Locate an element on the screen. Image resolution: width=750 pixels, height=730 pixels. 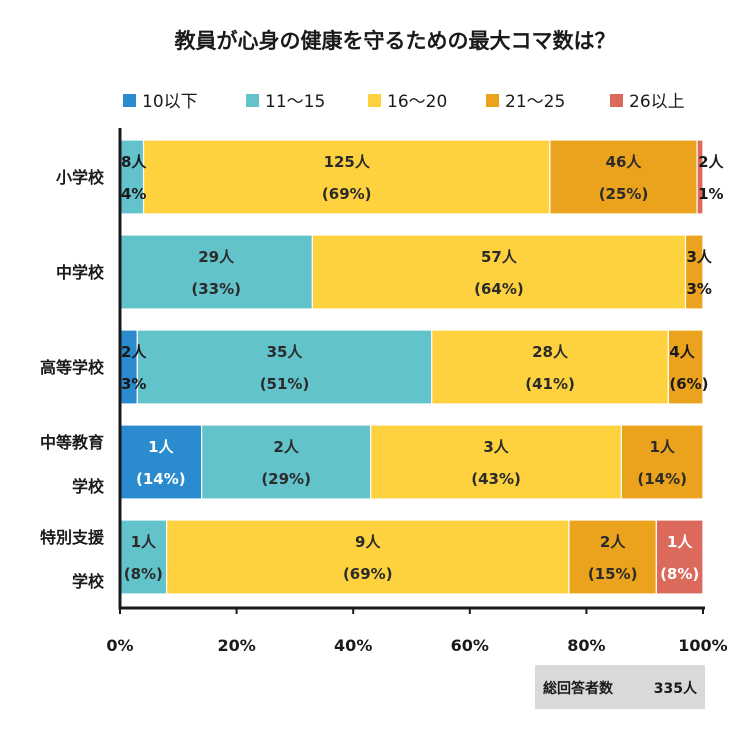
legend-label: 11〜15 is located at coordinates (295, 102).